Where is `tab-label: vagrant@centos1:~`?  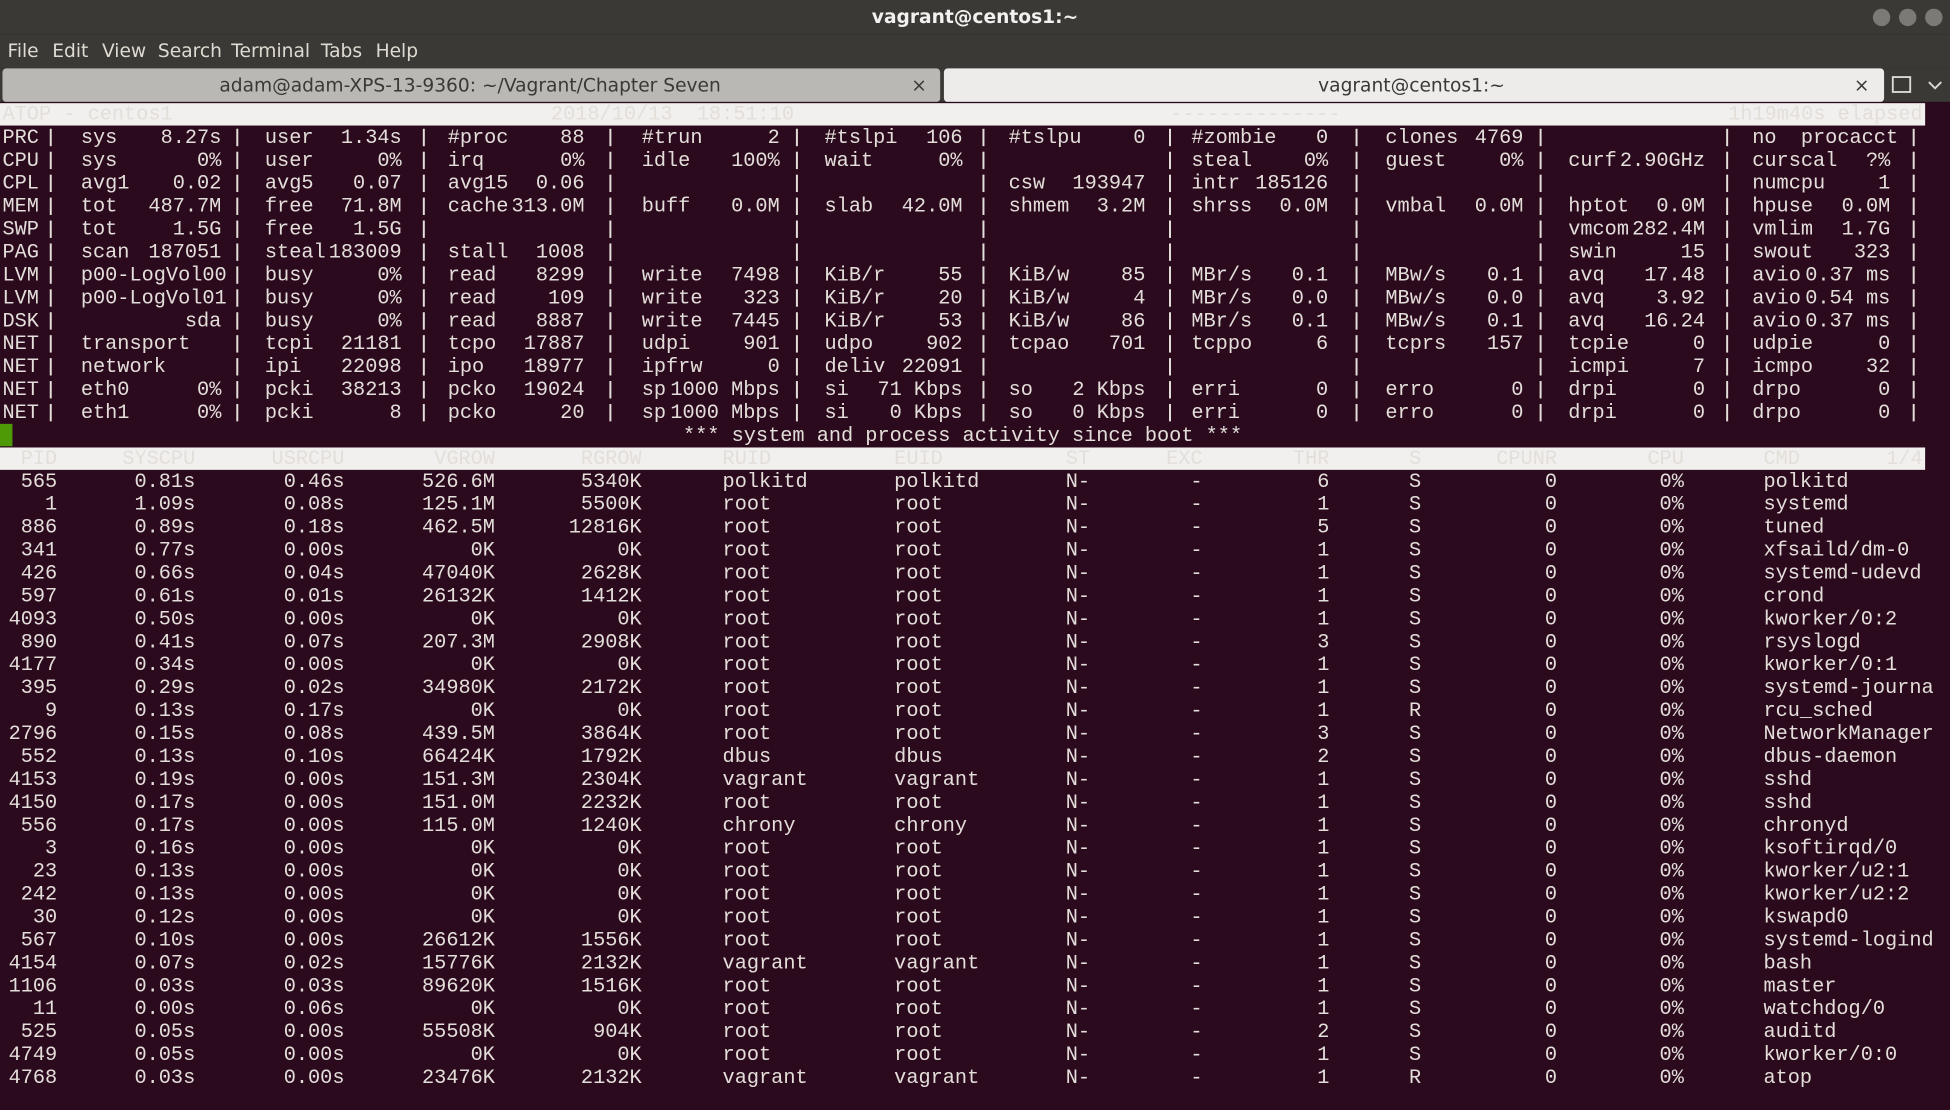
tab-label: vagrant@centos1:~ is located at coordinates (1411, 85).